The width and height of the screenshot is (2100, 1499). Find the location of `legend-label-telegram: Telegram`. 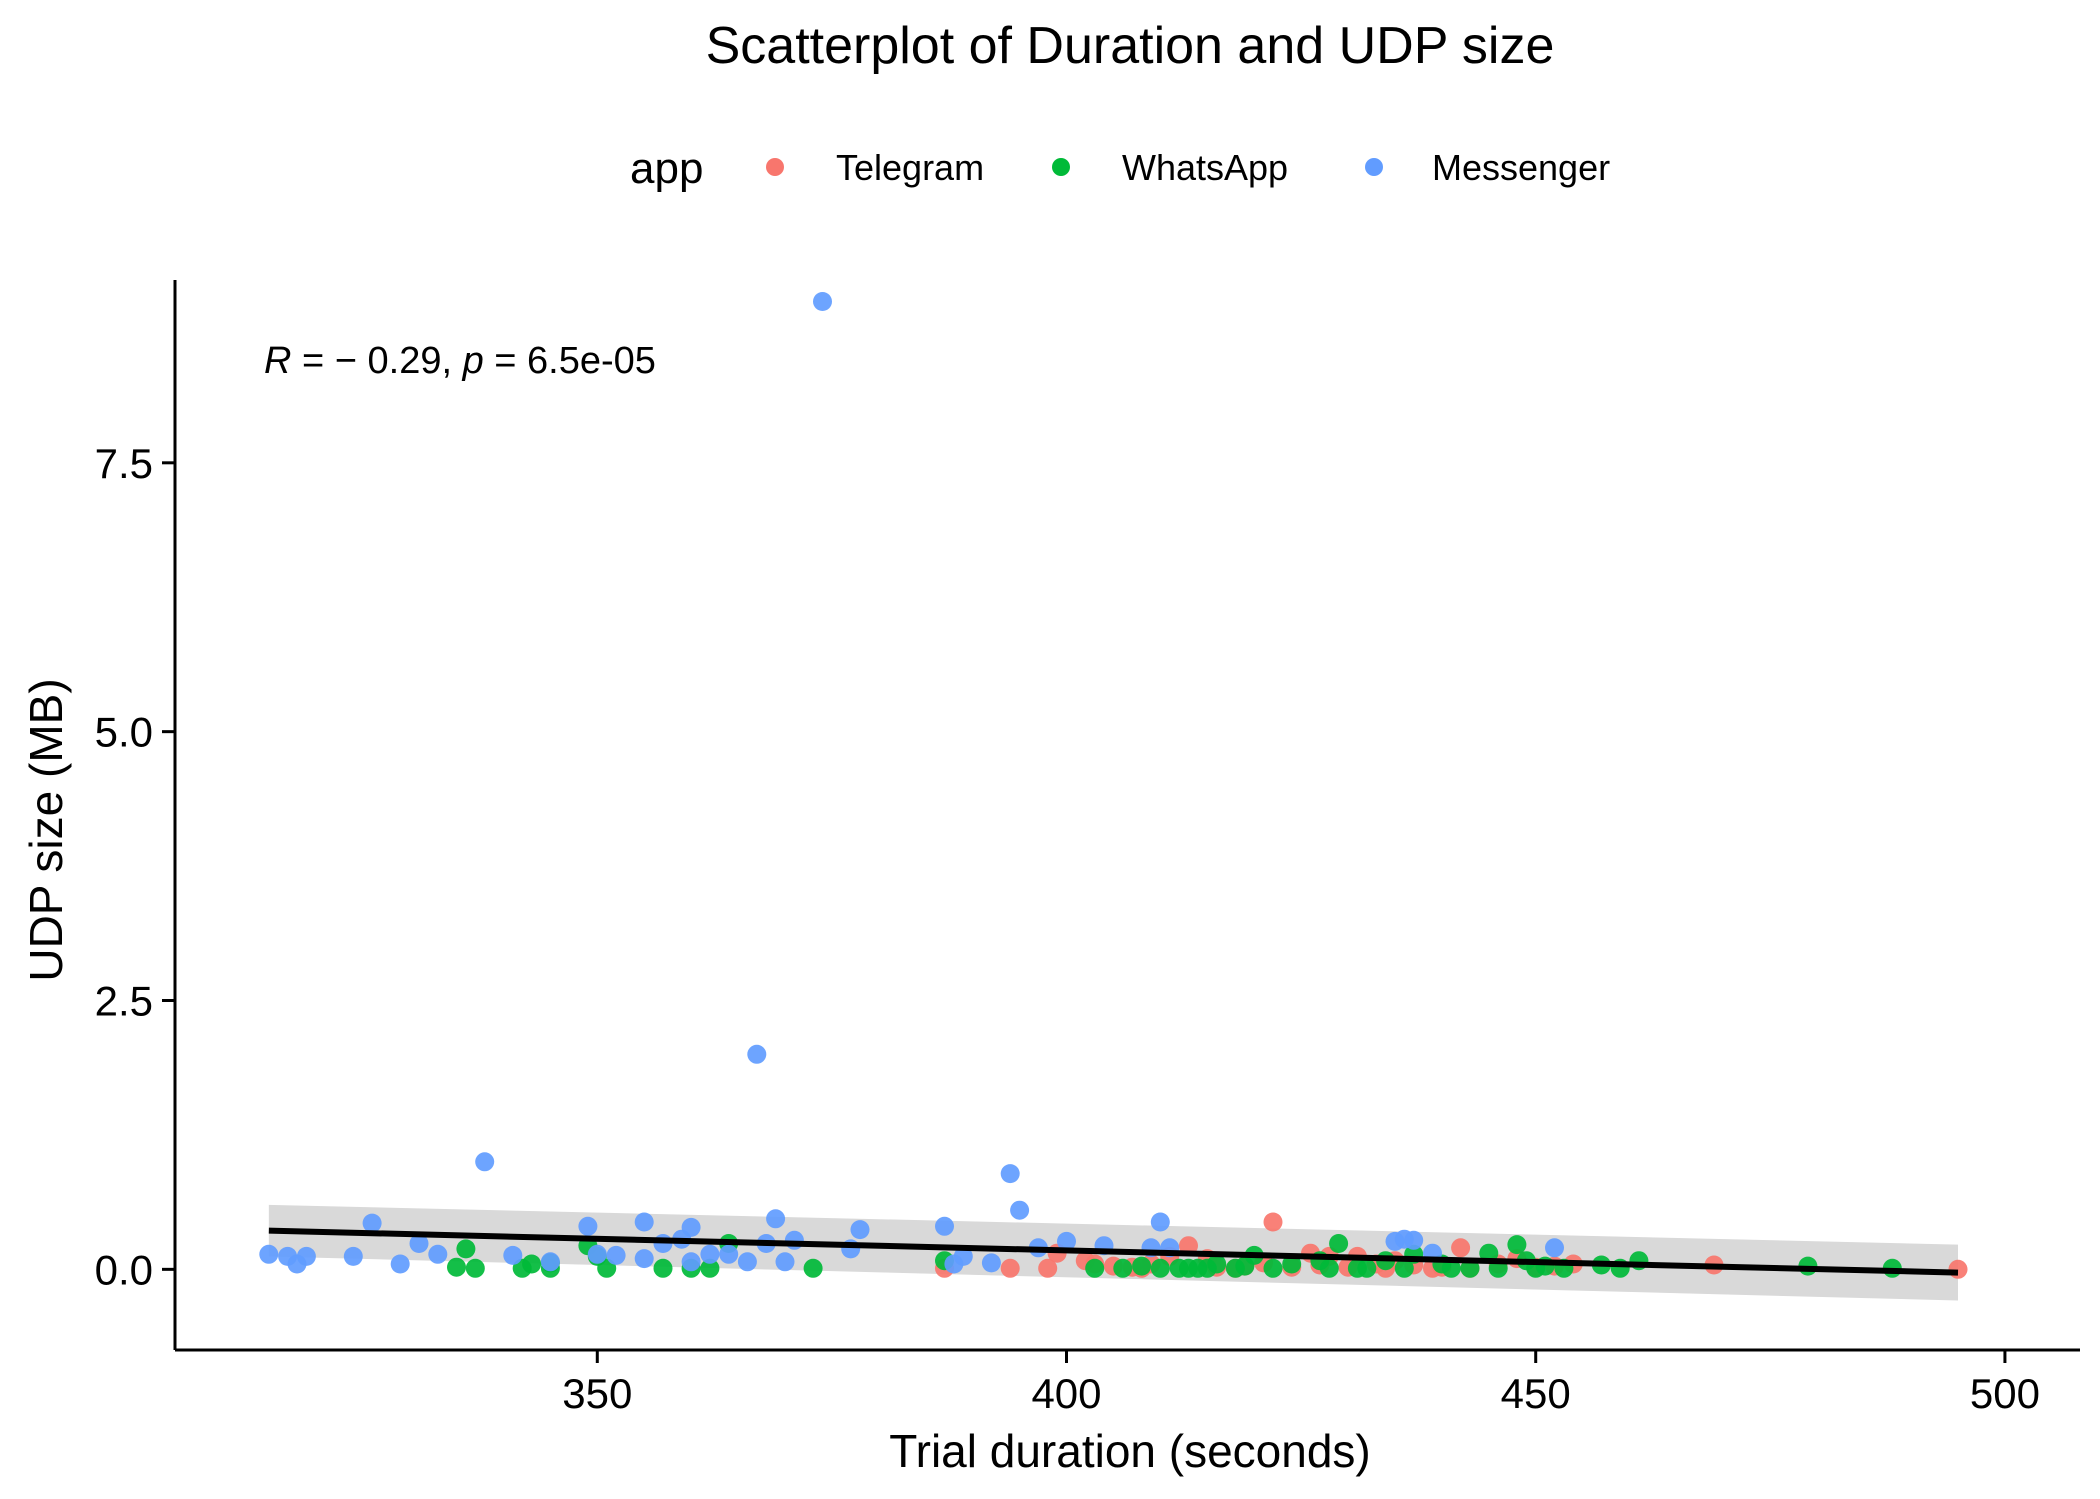

legend-label-telegram: Telegram is located at coordinates (910, 167).